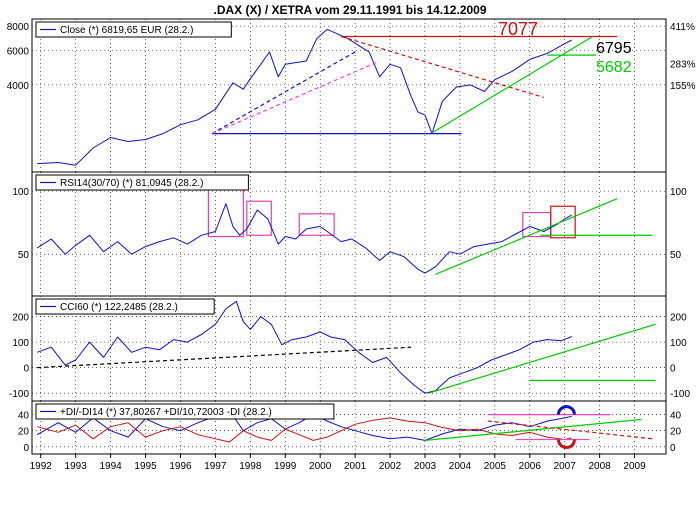 The image size is (700, 505). Describe the element at coordinates (565, 466) in the screenshot. I see `year-label: 2007` at that location.